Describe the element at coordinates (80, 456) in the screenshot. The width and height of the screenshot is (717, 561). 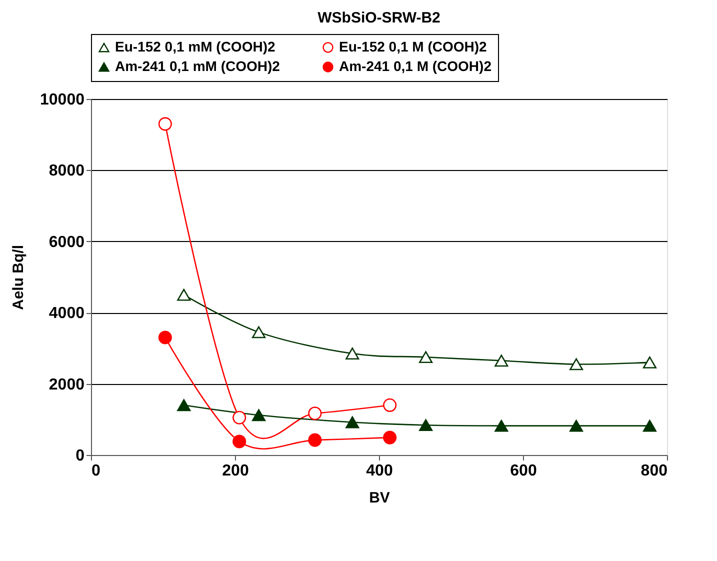
I see `y-tick-label: 0` at that location.